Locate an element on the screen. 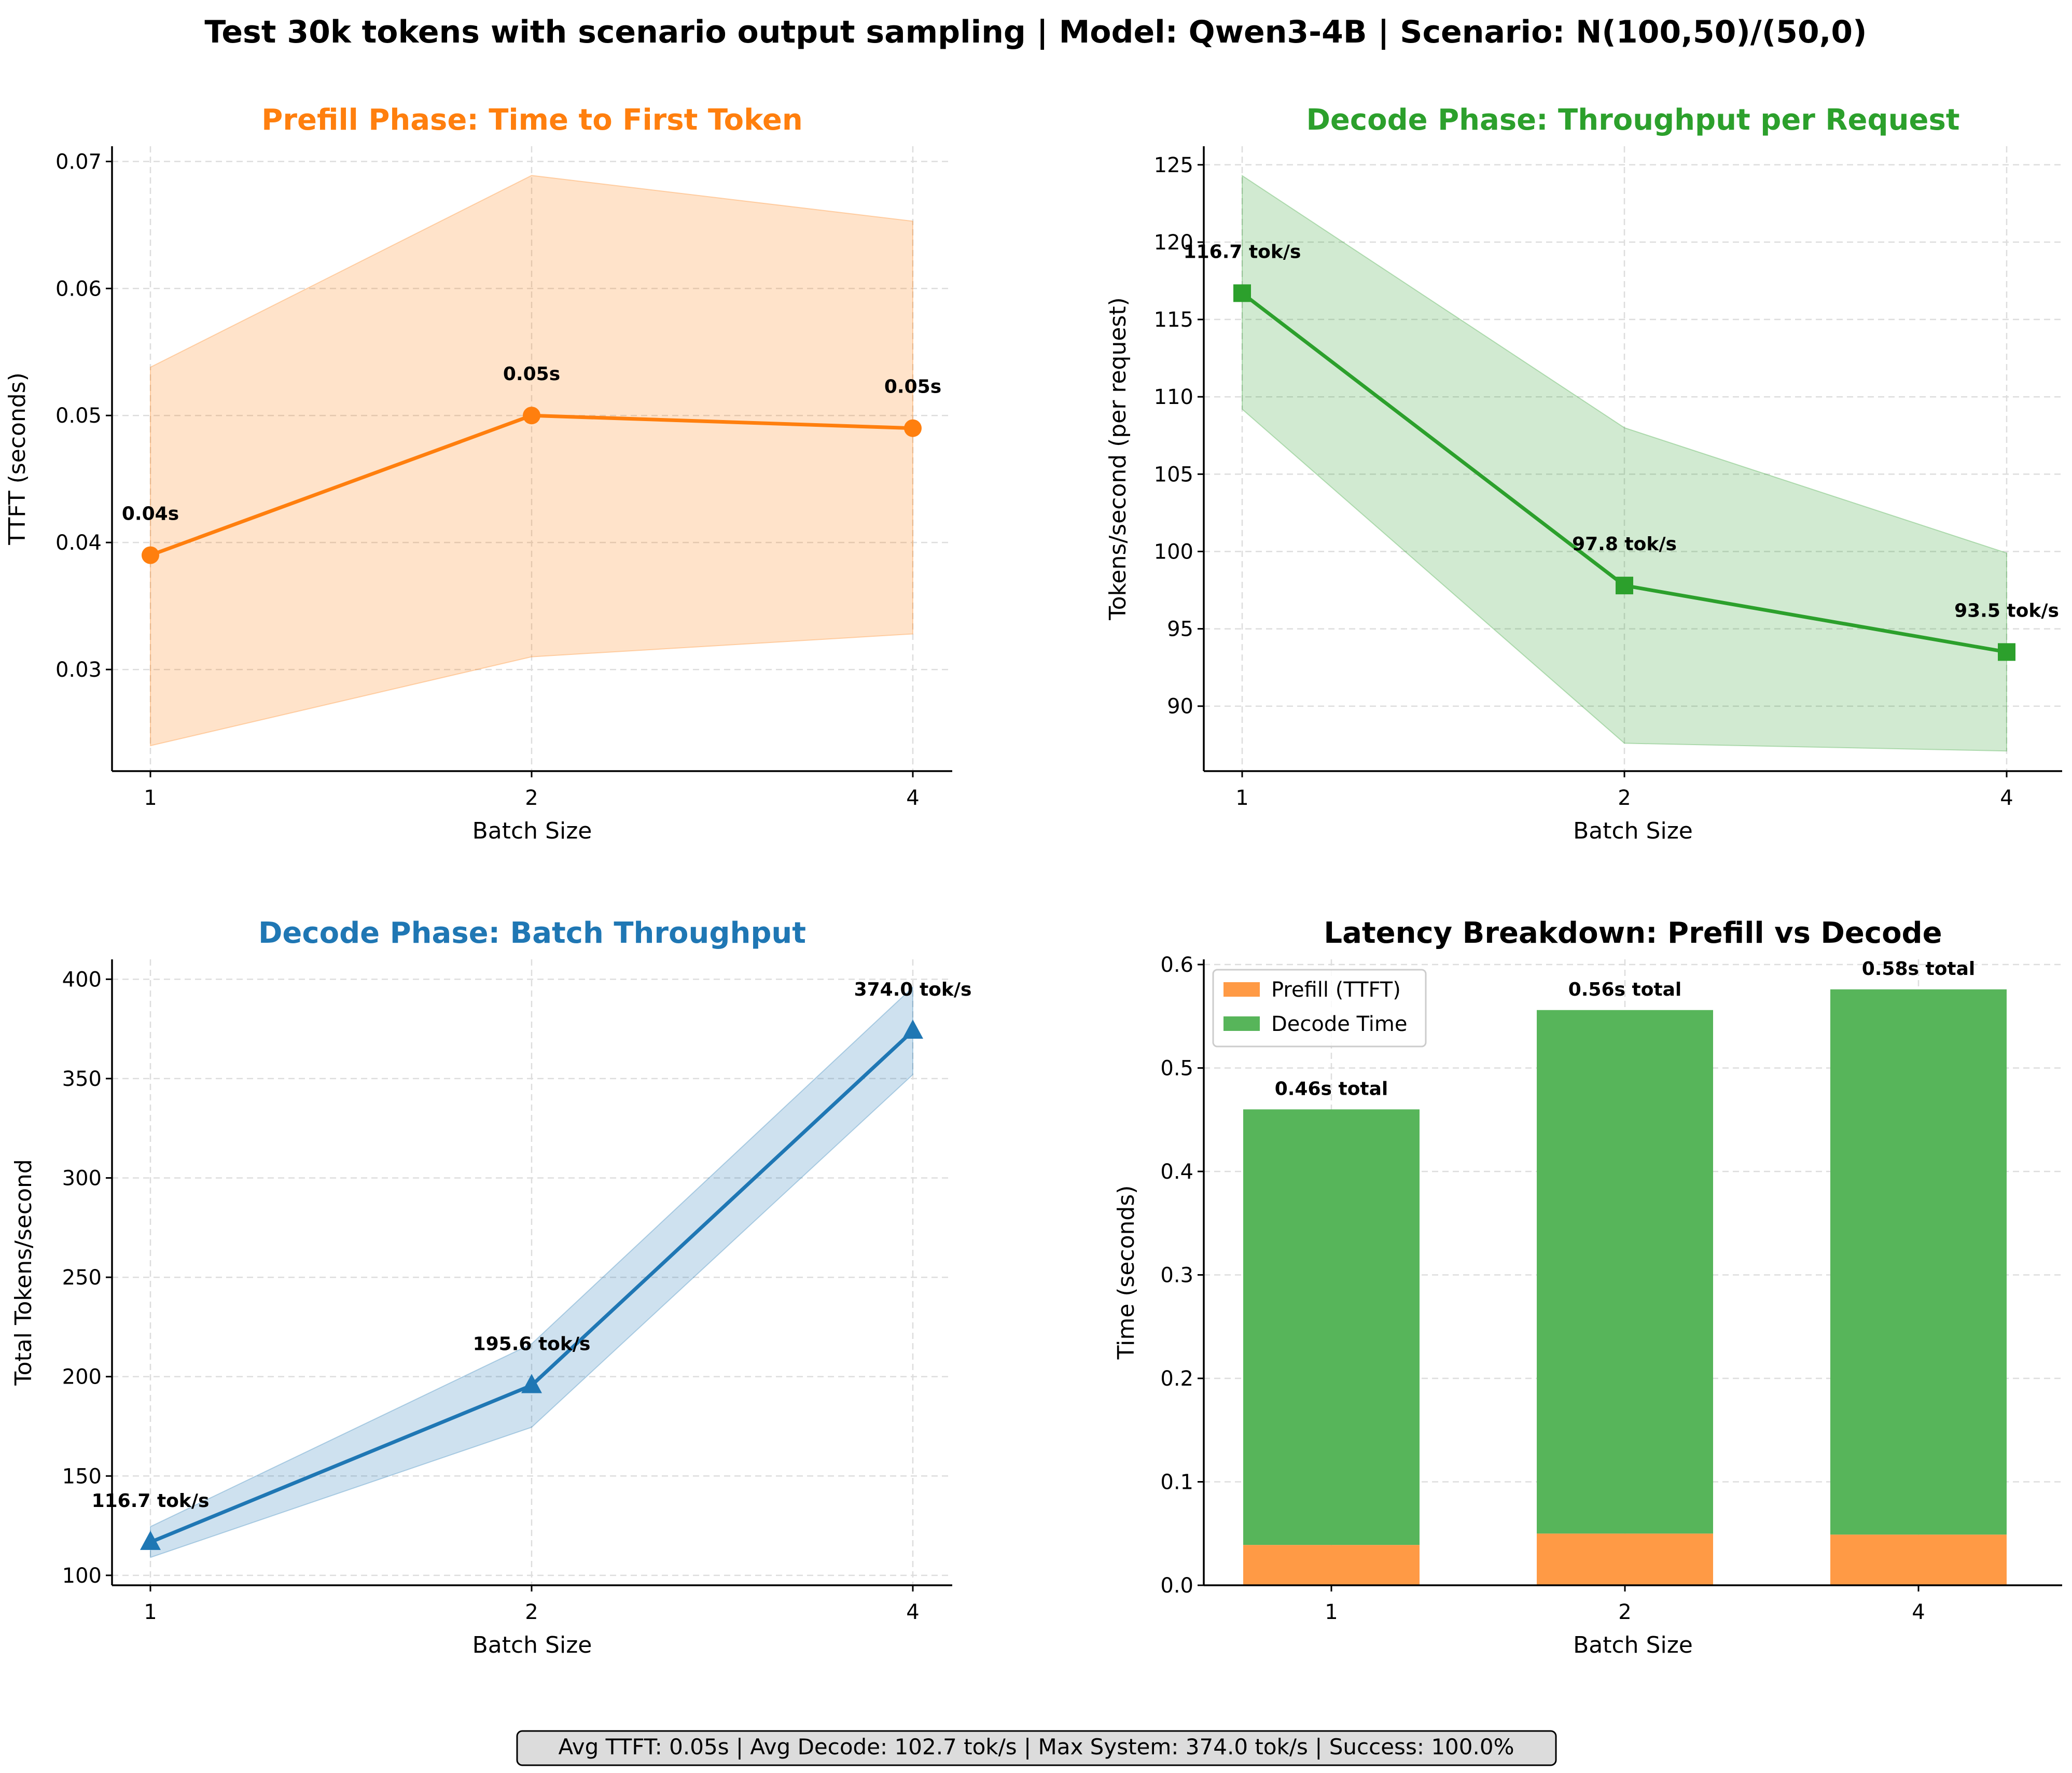 This screenshot has width=2072, height=1773. y-tick-label: 0.07 is located at coordinates (78, 162).